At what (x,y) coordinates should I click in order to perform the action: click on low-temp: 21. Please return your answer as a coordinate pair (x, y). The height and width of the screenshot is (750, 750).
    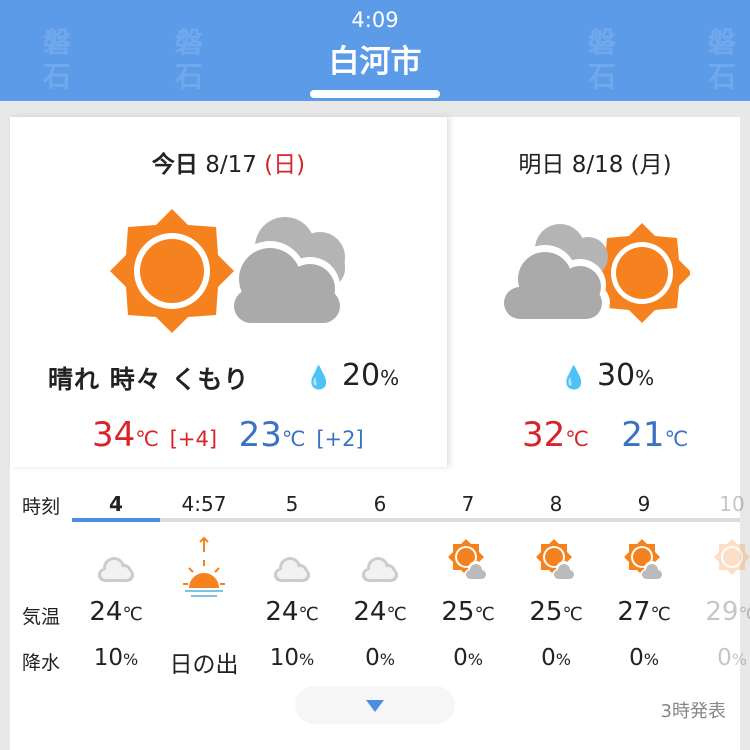
    Looking at the image, I should click on (643, 435).